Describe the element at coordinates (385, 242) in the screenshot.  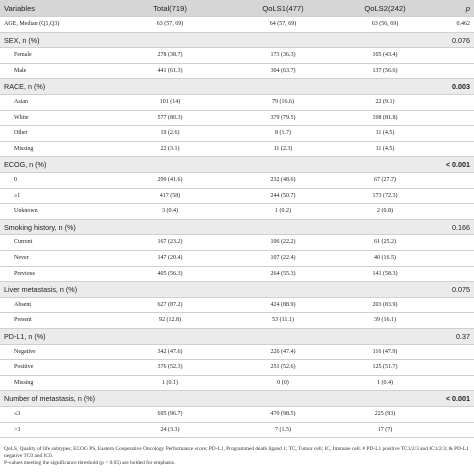
I see `cell: 61 (25.2)` at that location.